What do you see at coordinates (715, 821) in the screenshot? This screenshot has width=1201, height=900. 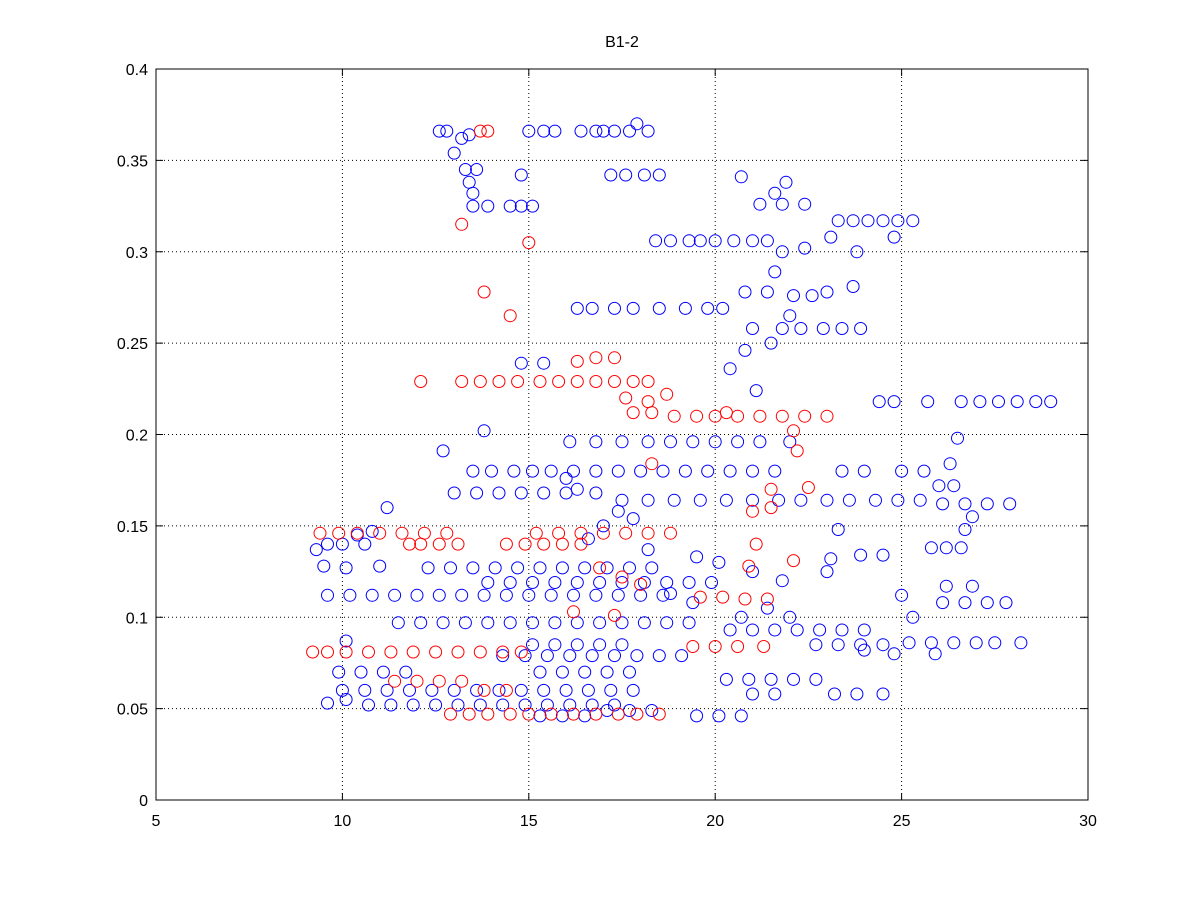 I see `x-tick-label: 20` at bounding box center [715, 821].